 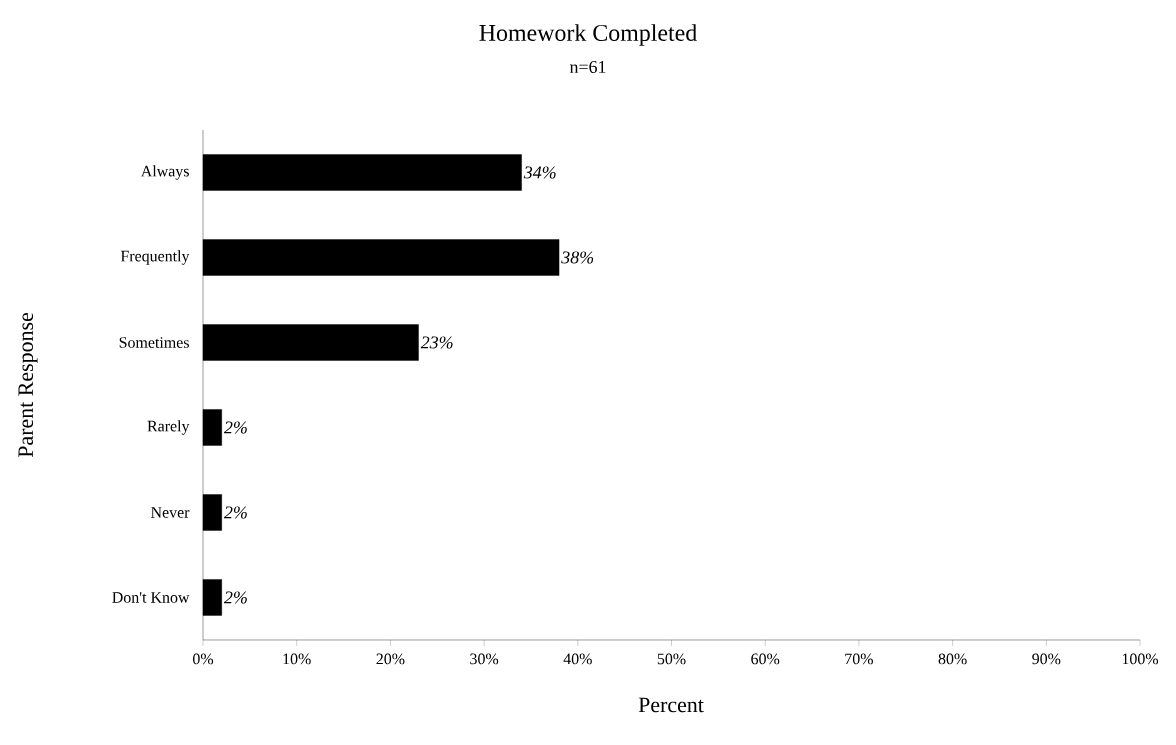 What do you see at coordinates (859, 659) in the screenshot?
I see `x-tick-label: 70%` at bounding box center [859, 659].